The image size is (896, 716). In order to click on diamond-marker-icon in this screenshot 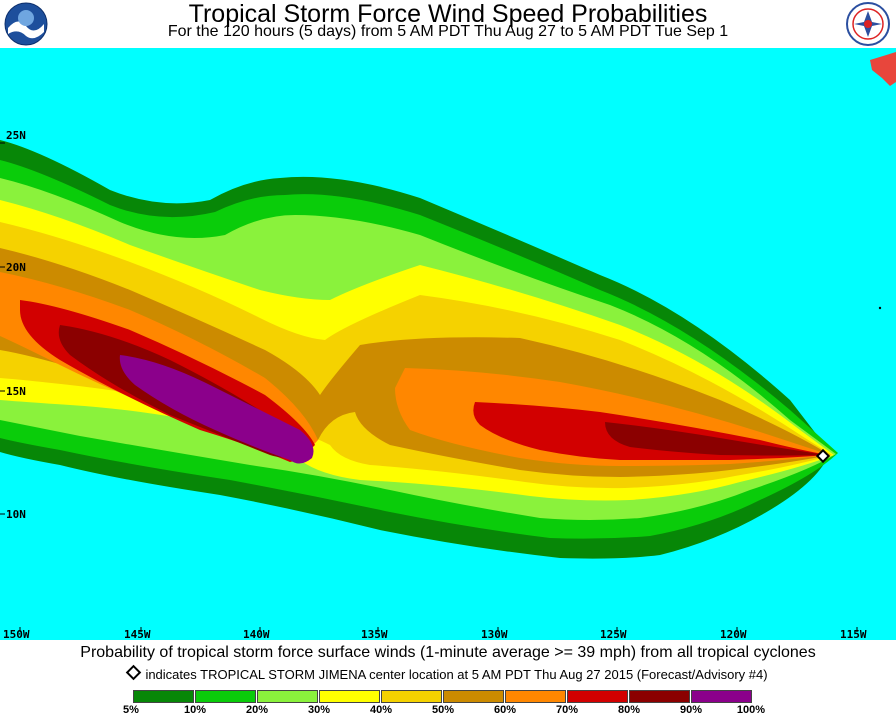, I will do `click(134, 672)`.